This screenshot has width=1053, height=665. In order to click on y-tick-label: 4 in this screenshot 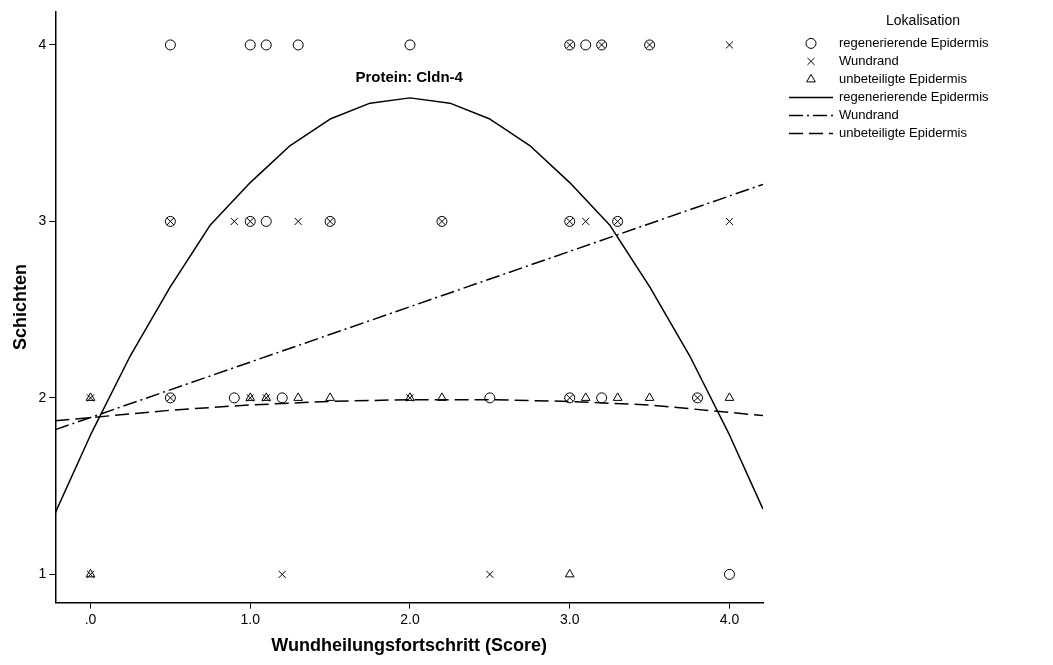, I will do `click(42, 43)`.